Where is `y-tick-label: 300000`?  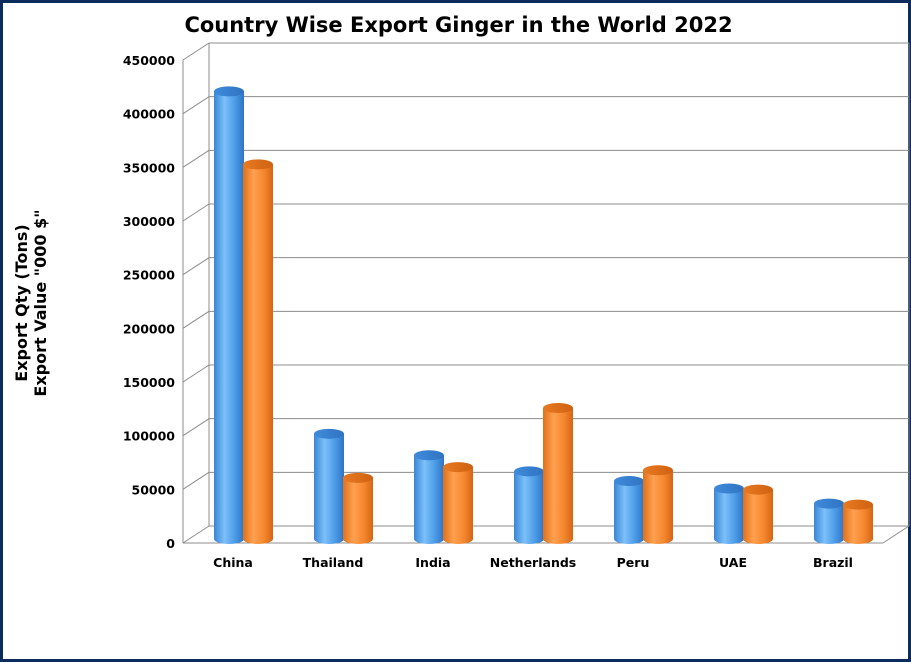 y-tick-label: 300000 is located at coordinates (149, 221).